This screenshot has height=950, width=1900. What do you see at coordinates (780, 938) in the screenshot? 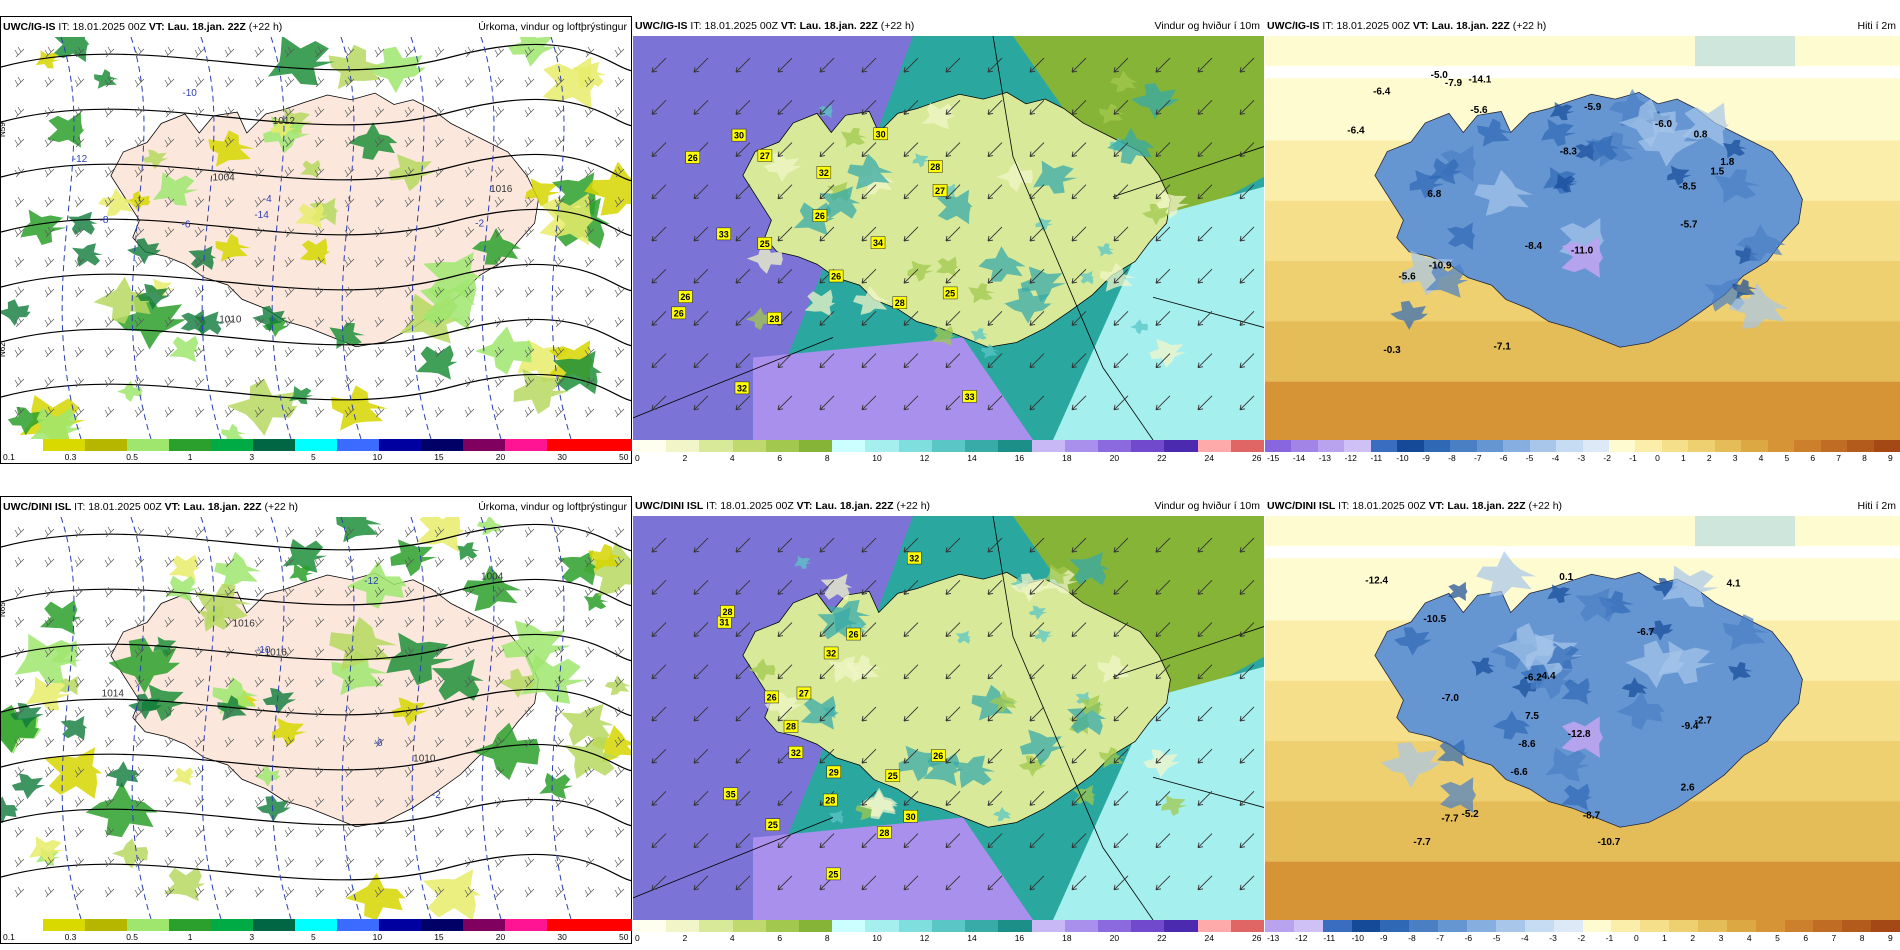
I see `colorbar-tick-label: 6` at bounding box center [780, 938].